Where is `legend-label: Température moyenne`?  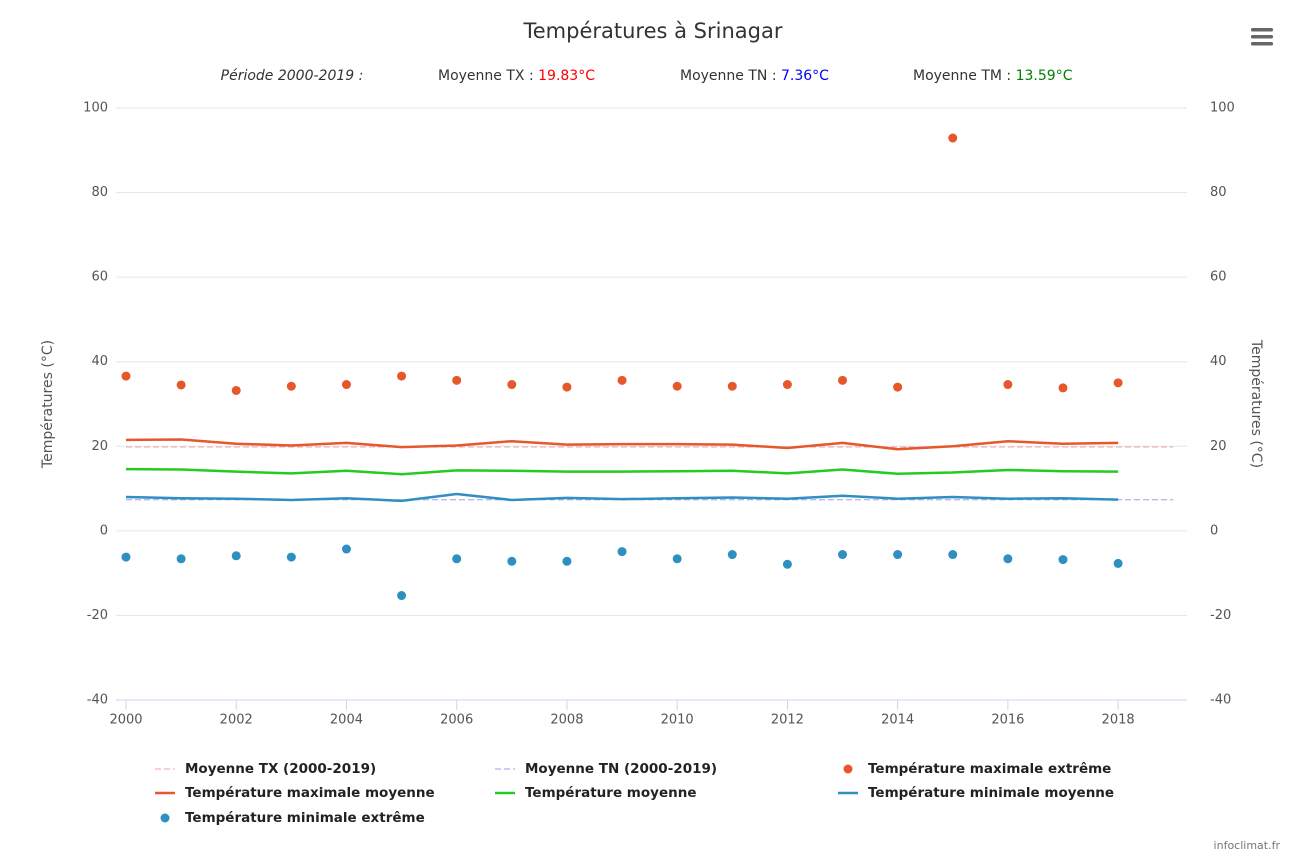 legend-label: Température moyenne is located at coordinates (610, 793).